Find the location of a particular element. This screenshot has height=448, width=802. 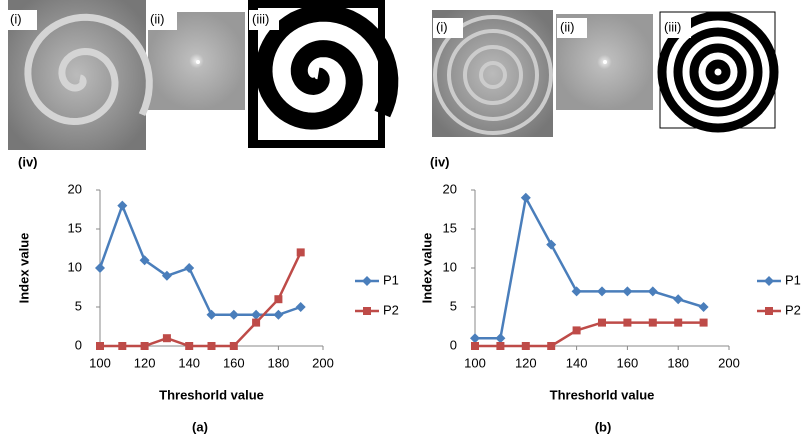

y-tick-label: 5 is located at coordinates (78, 305).